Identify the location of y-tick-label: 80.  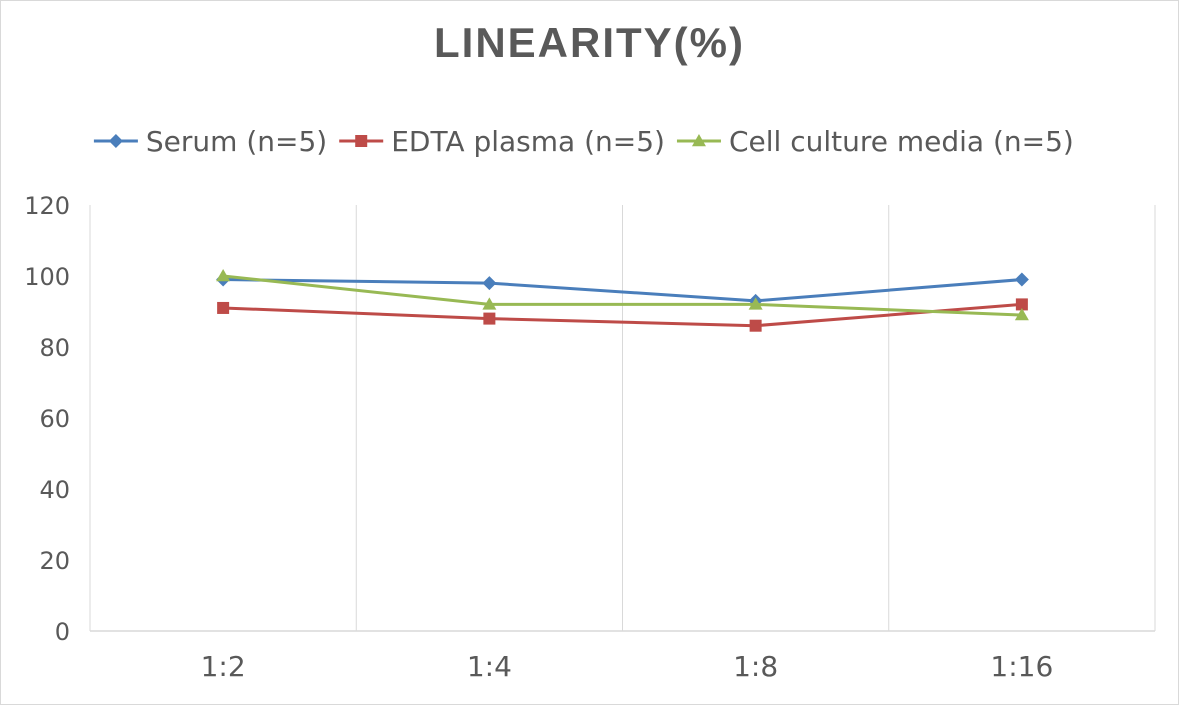
(54, 348).